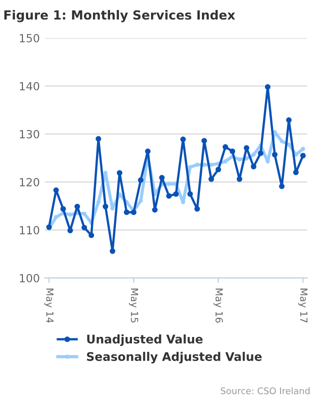  I want to click on y-tick-label: 140, so click(30, 86).